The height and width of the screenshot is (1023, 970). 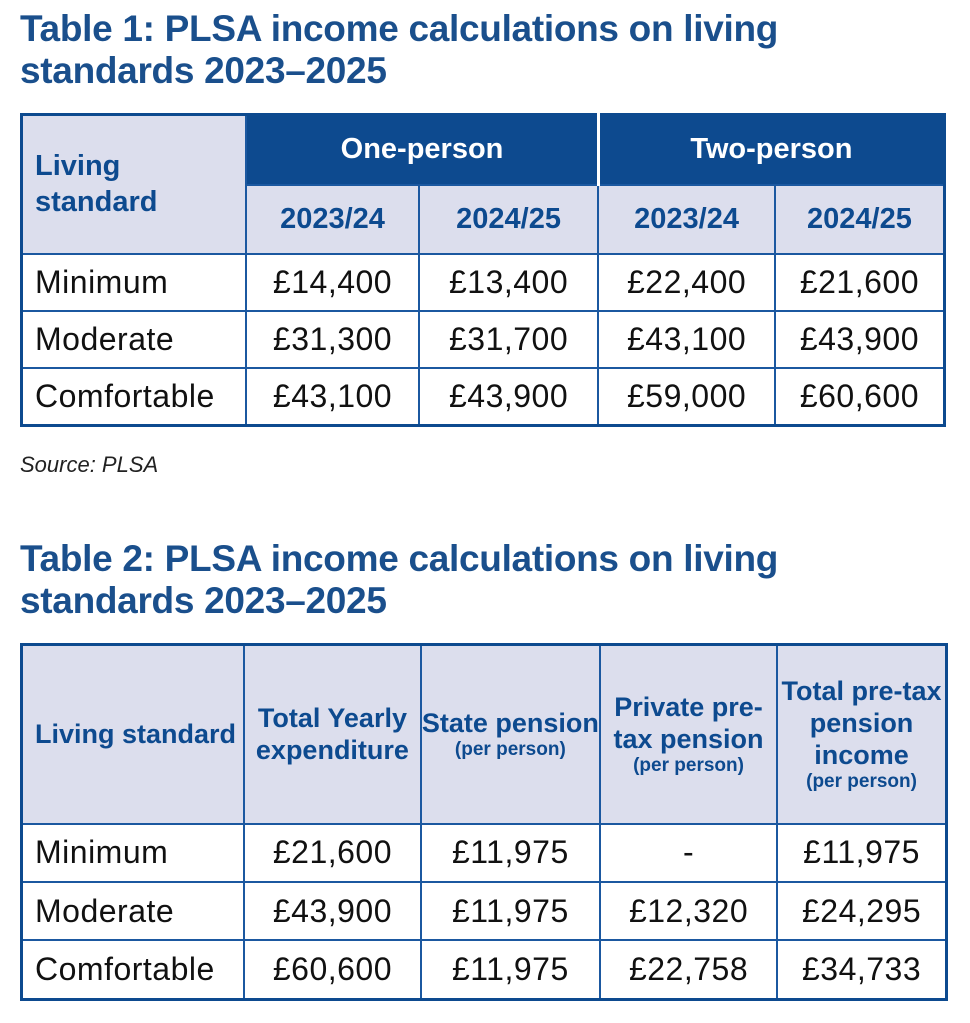 I want to click on cell: £34,733, so click(x=862, y=970).